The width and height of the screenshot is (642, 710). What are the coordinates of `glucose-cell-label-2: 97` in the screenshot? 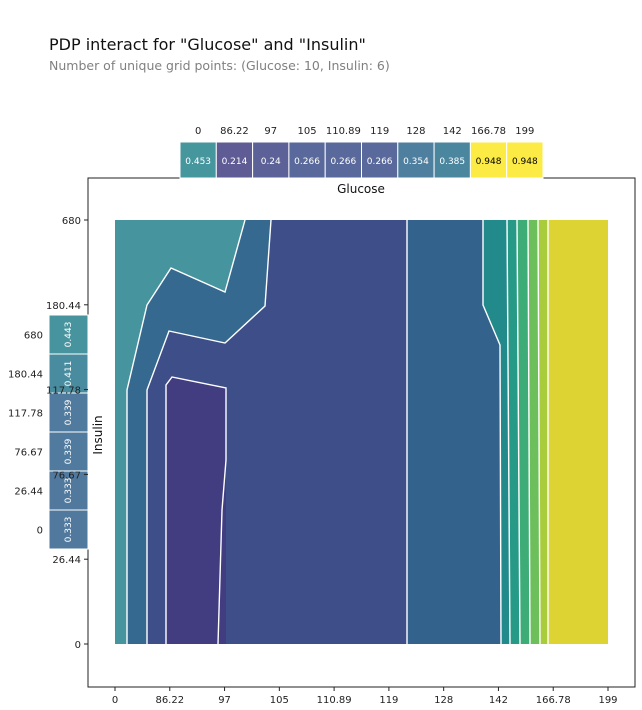 It's located at (270, 131).